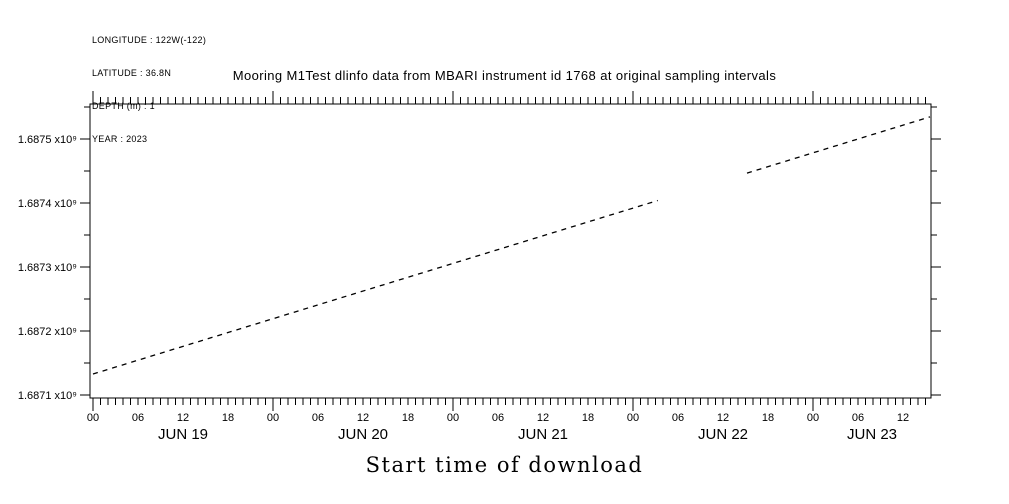  I want to click on x-day-label: JUN 20, so click(363, 434).